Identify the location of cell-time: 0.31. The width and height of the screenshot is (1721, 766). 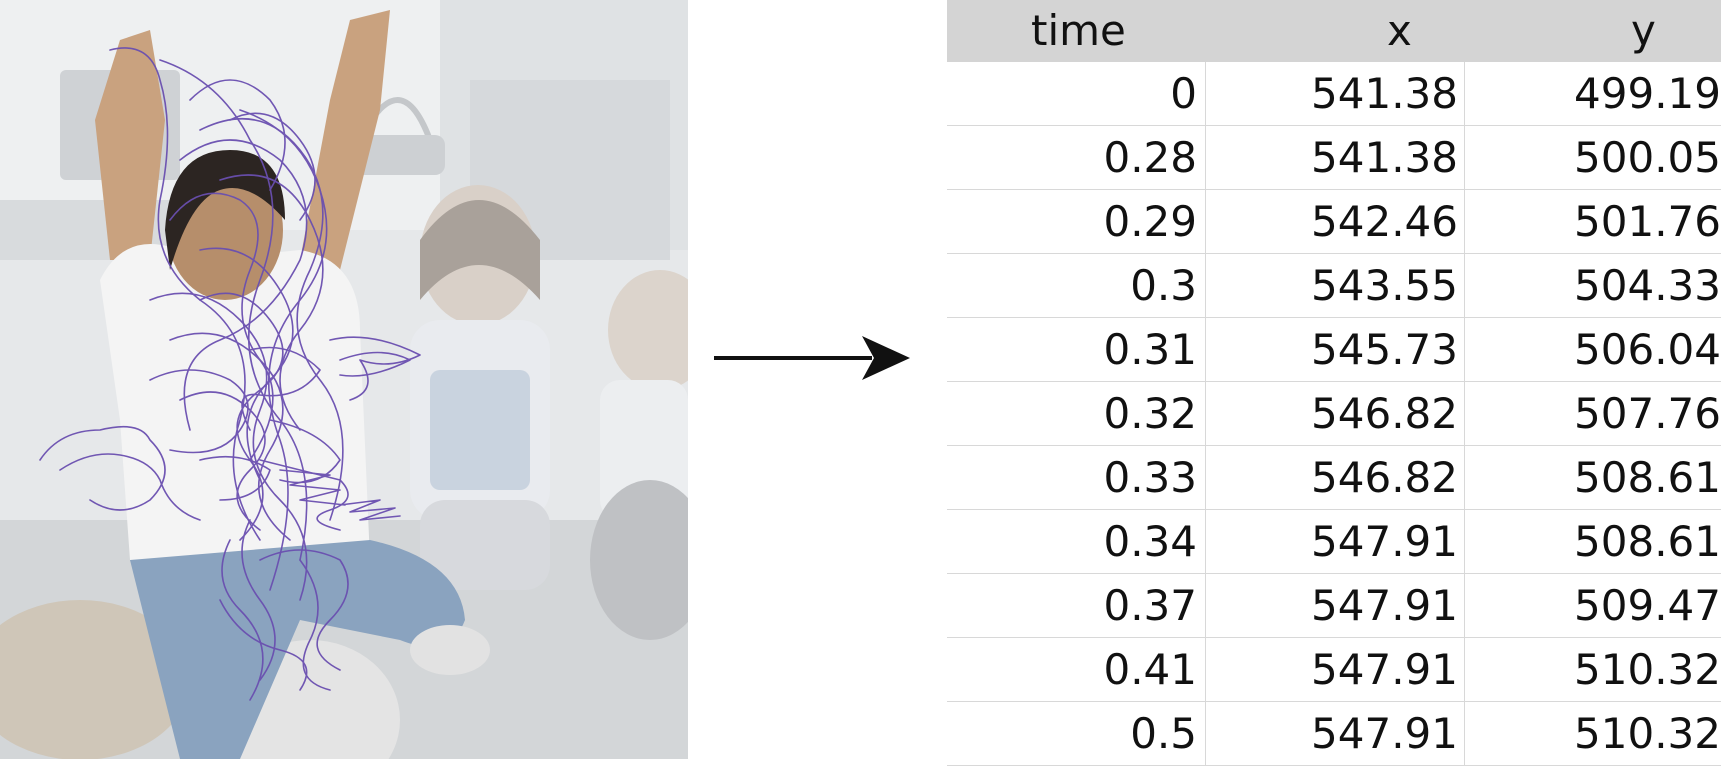
(1076, 349).